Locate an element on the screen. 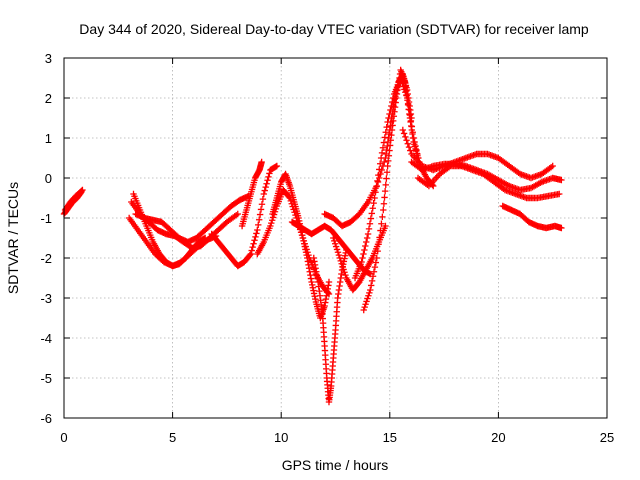 The height and width of the screenshot is (480, 640). x-tick-label: 15 is located at coordinates (390, 437).